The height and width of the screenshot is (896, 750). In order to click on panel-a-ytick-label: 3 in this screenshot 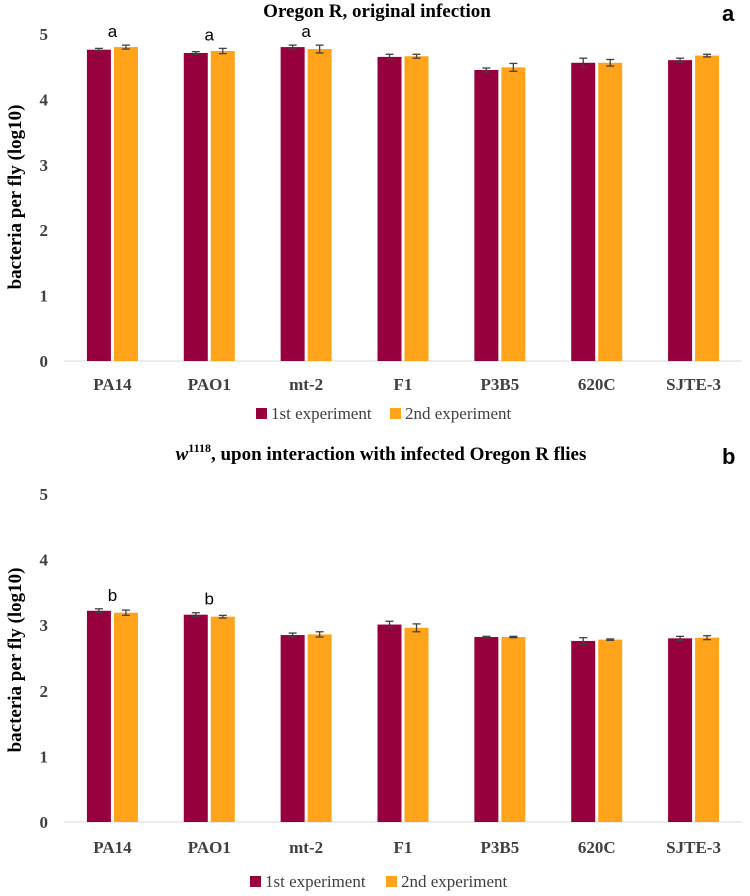, I will do `click(44, 165)`.